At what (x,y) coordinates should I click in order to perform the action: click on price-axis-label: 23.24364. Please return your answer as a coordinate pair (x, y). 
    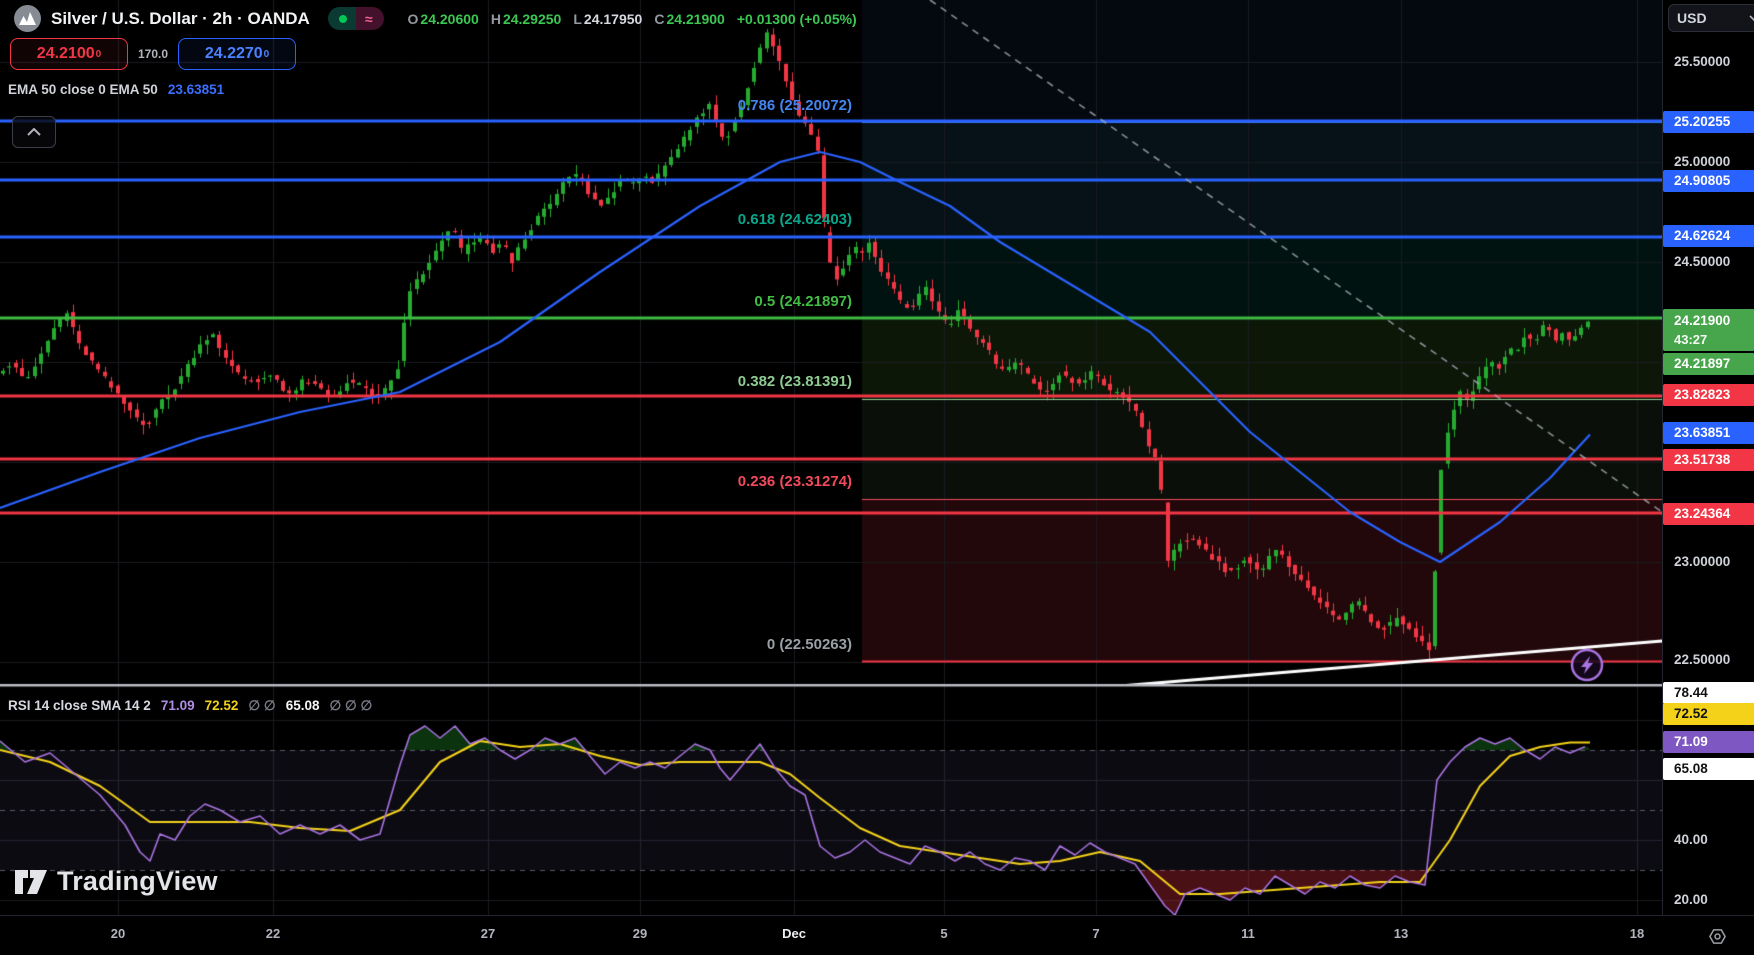
    Looking at the image, I should click on (1708, 514).